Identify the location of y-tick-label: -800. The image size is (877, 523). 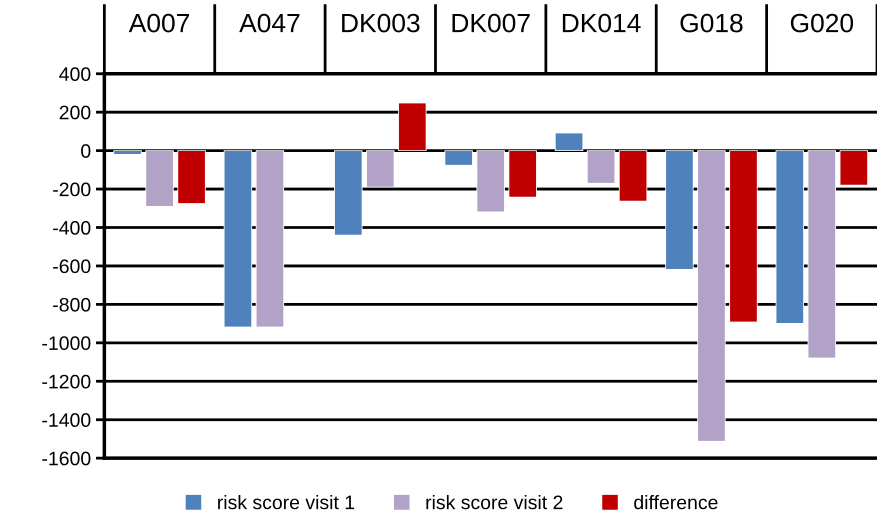
(71, 305).